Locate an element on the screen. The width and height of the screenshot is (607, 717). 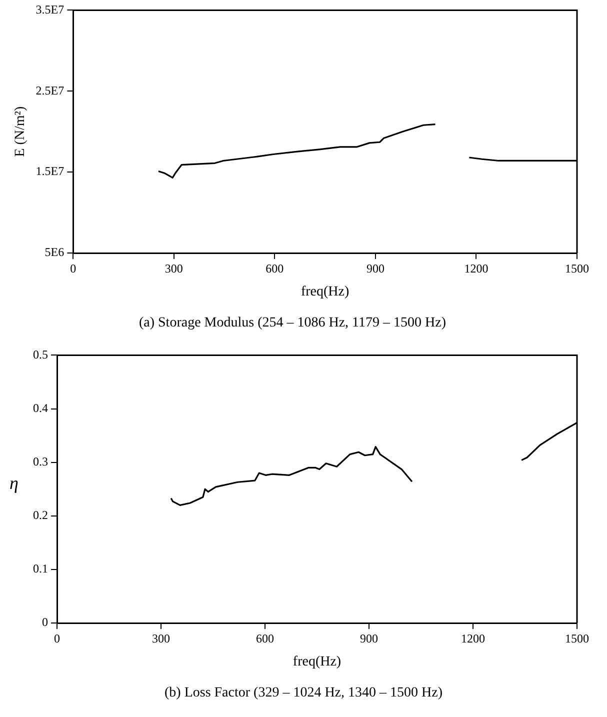
y-tick-label: 0 is located at coordinates (45, 622).